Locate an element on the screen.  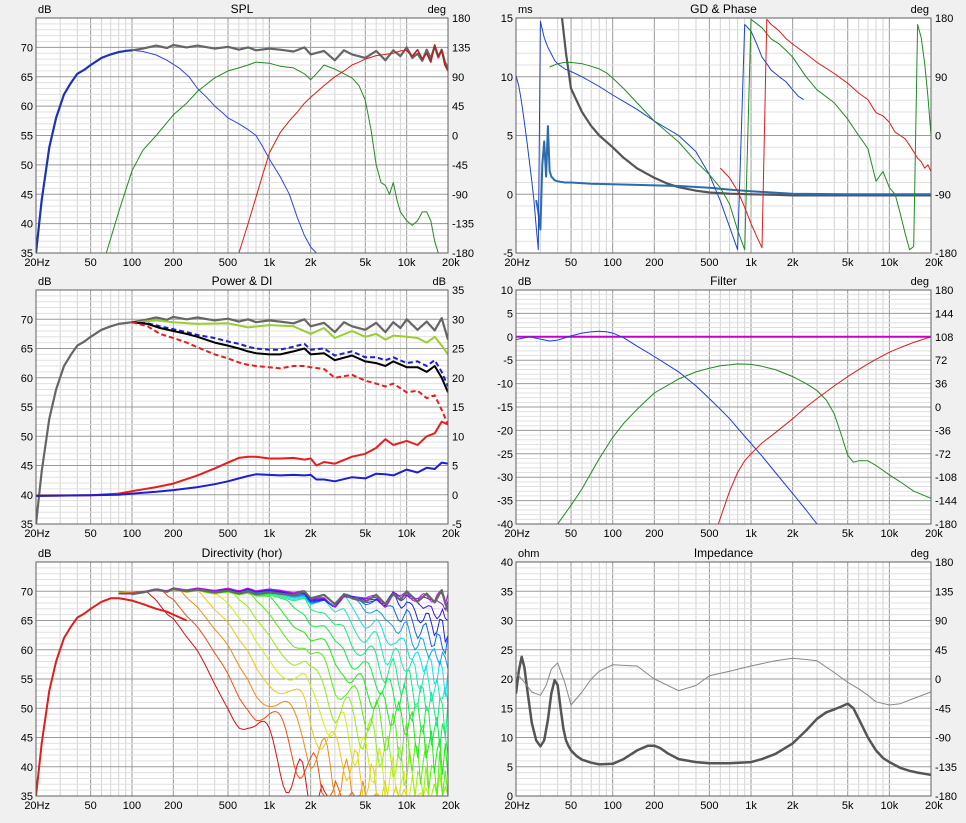
y2-tick-label: -108 is located at coordinates (946, 478).